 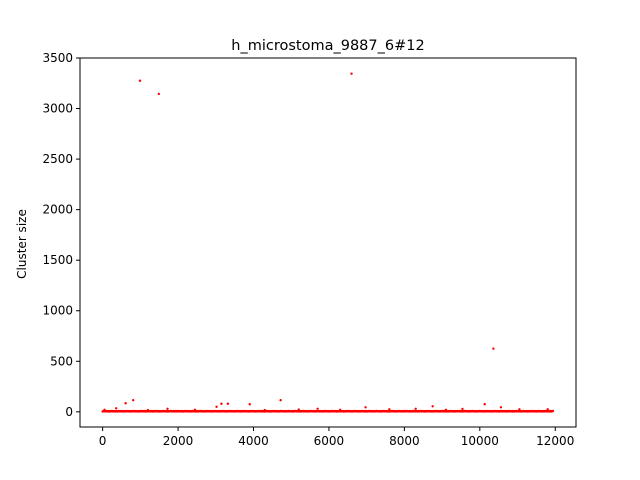 I want to click on y-tick-label: 3500, so click(x=57, y=58).